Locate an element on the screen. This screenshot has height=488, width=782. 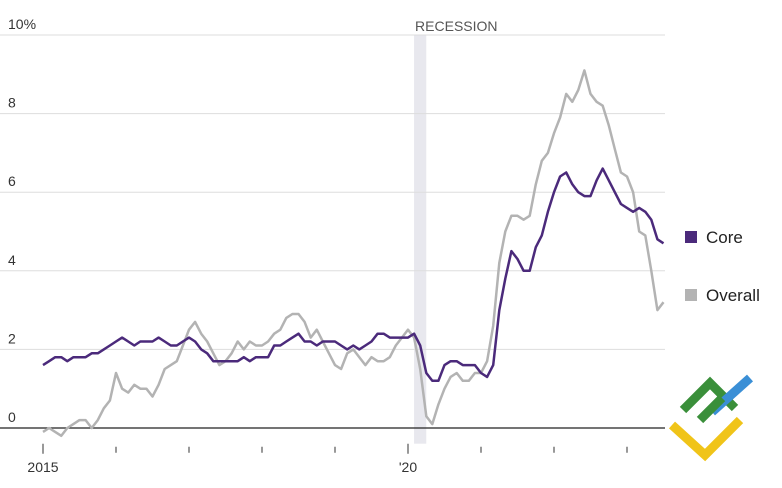
logo is located at coordinates (711, 418).